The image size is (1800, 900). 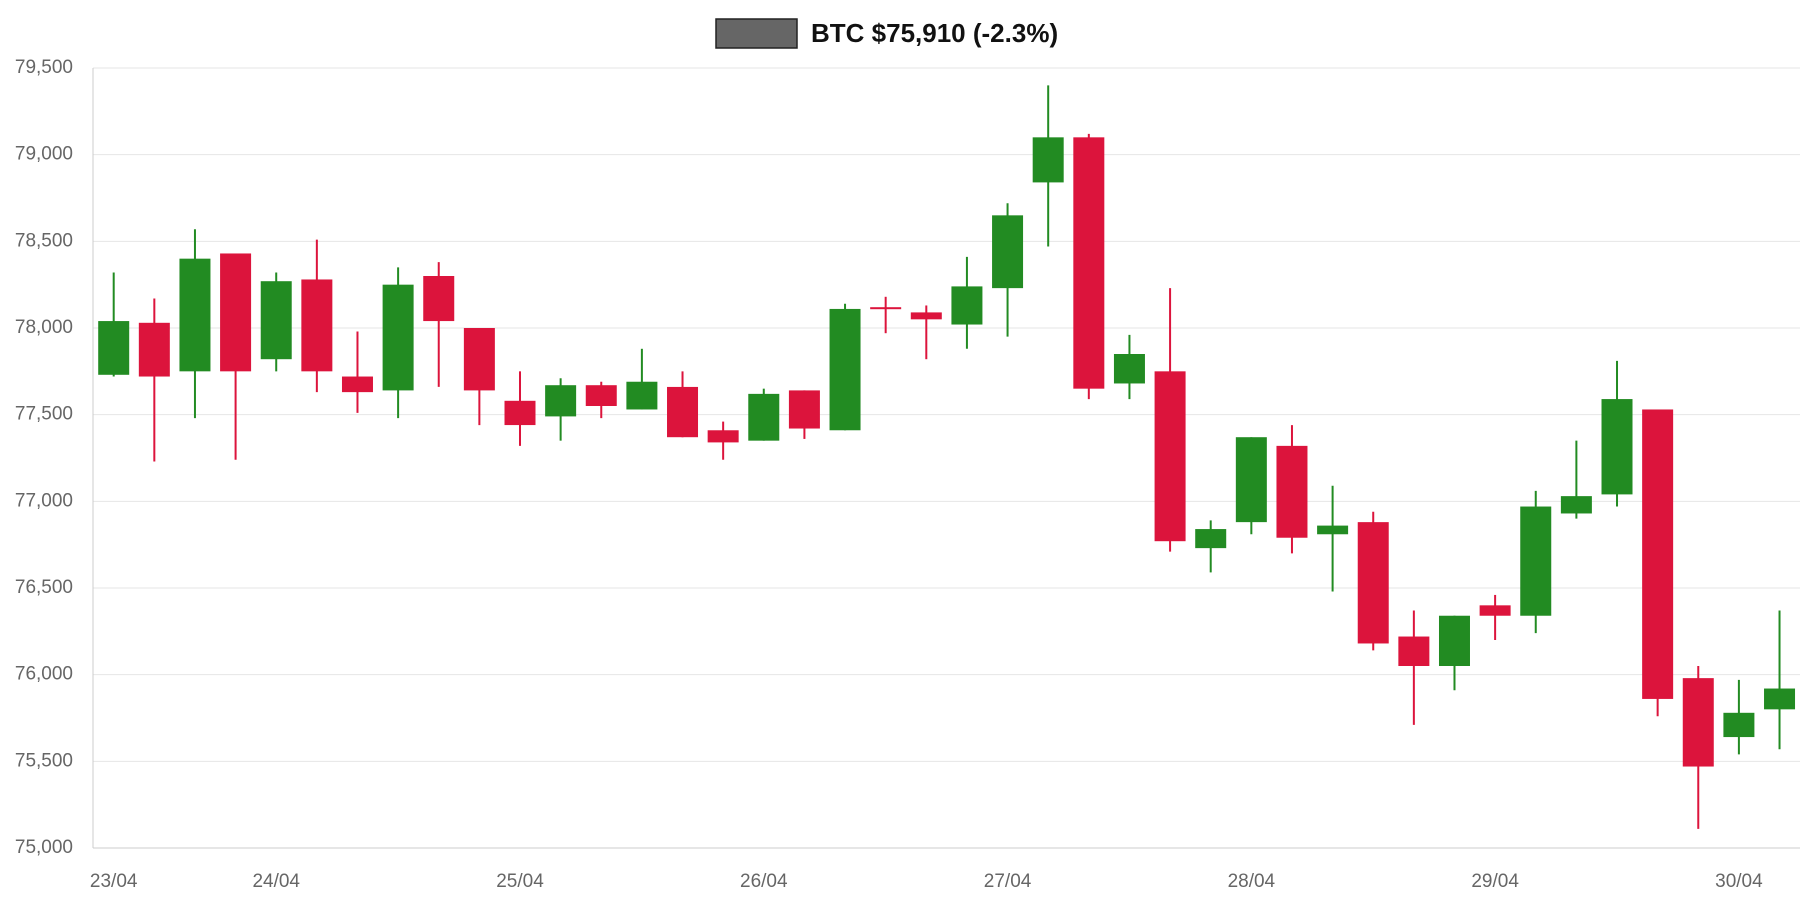 What do you see at coordinates (756, 33) in the screenshot?
I see `legend-swatch` at bounding box center [756, 33].